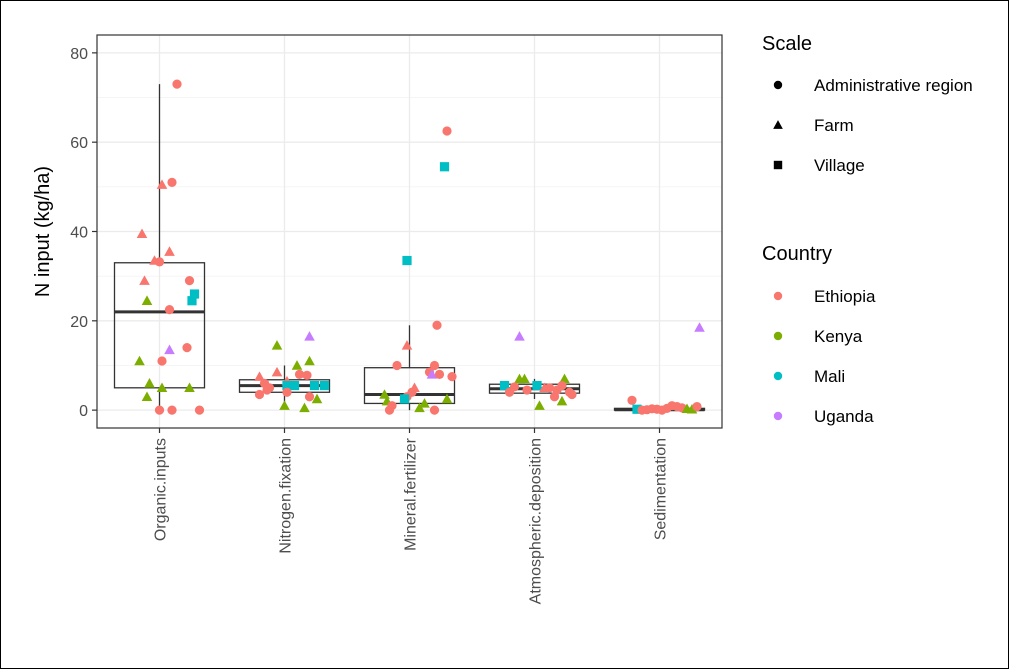 The width and height of the screenshot is (1009, 669). What do you see at coordinates (844, 416) in the screenshot?
I see `legend-country-label: Uganda` at bounding box center [844, 416].